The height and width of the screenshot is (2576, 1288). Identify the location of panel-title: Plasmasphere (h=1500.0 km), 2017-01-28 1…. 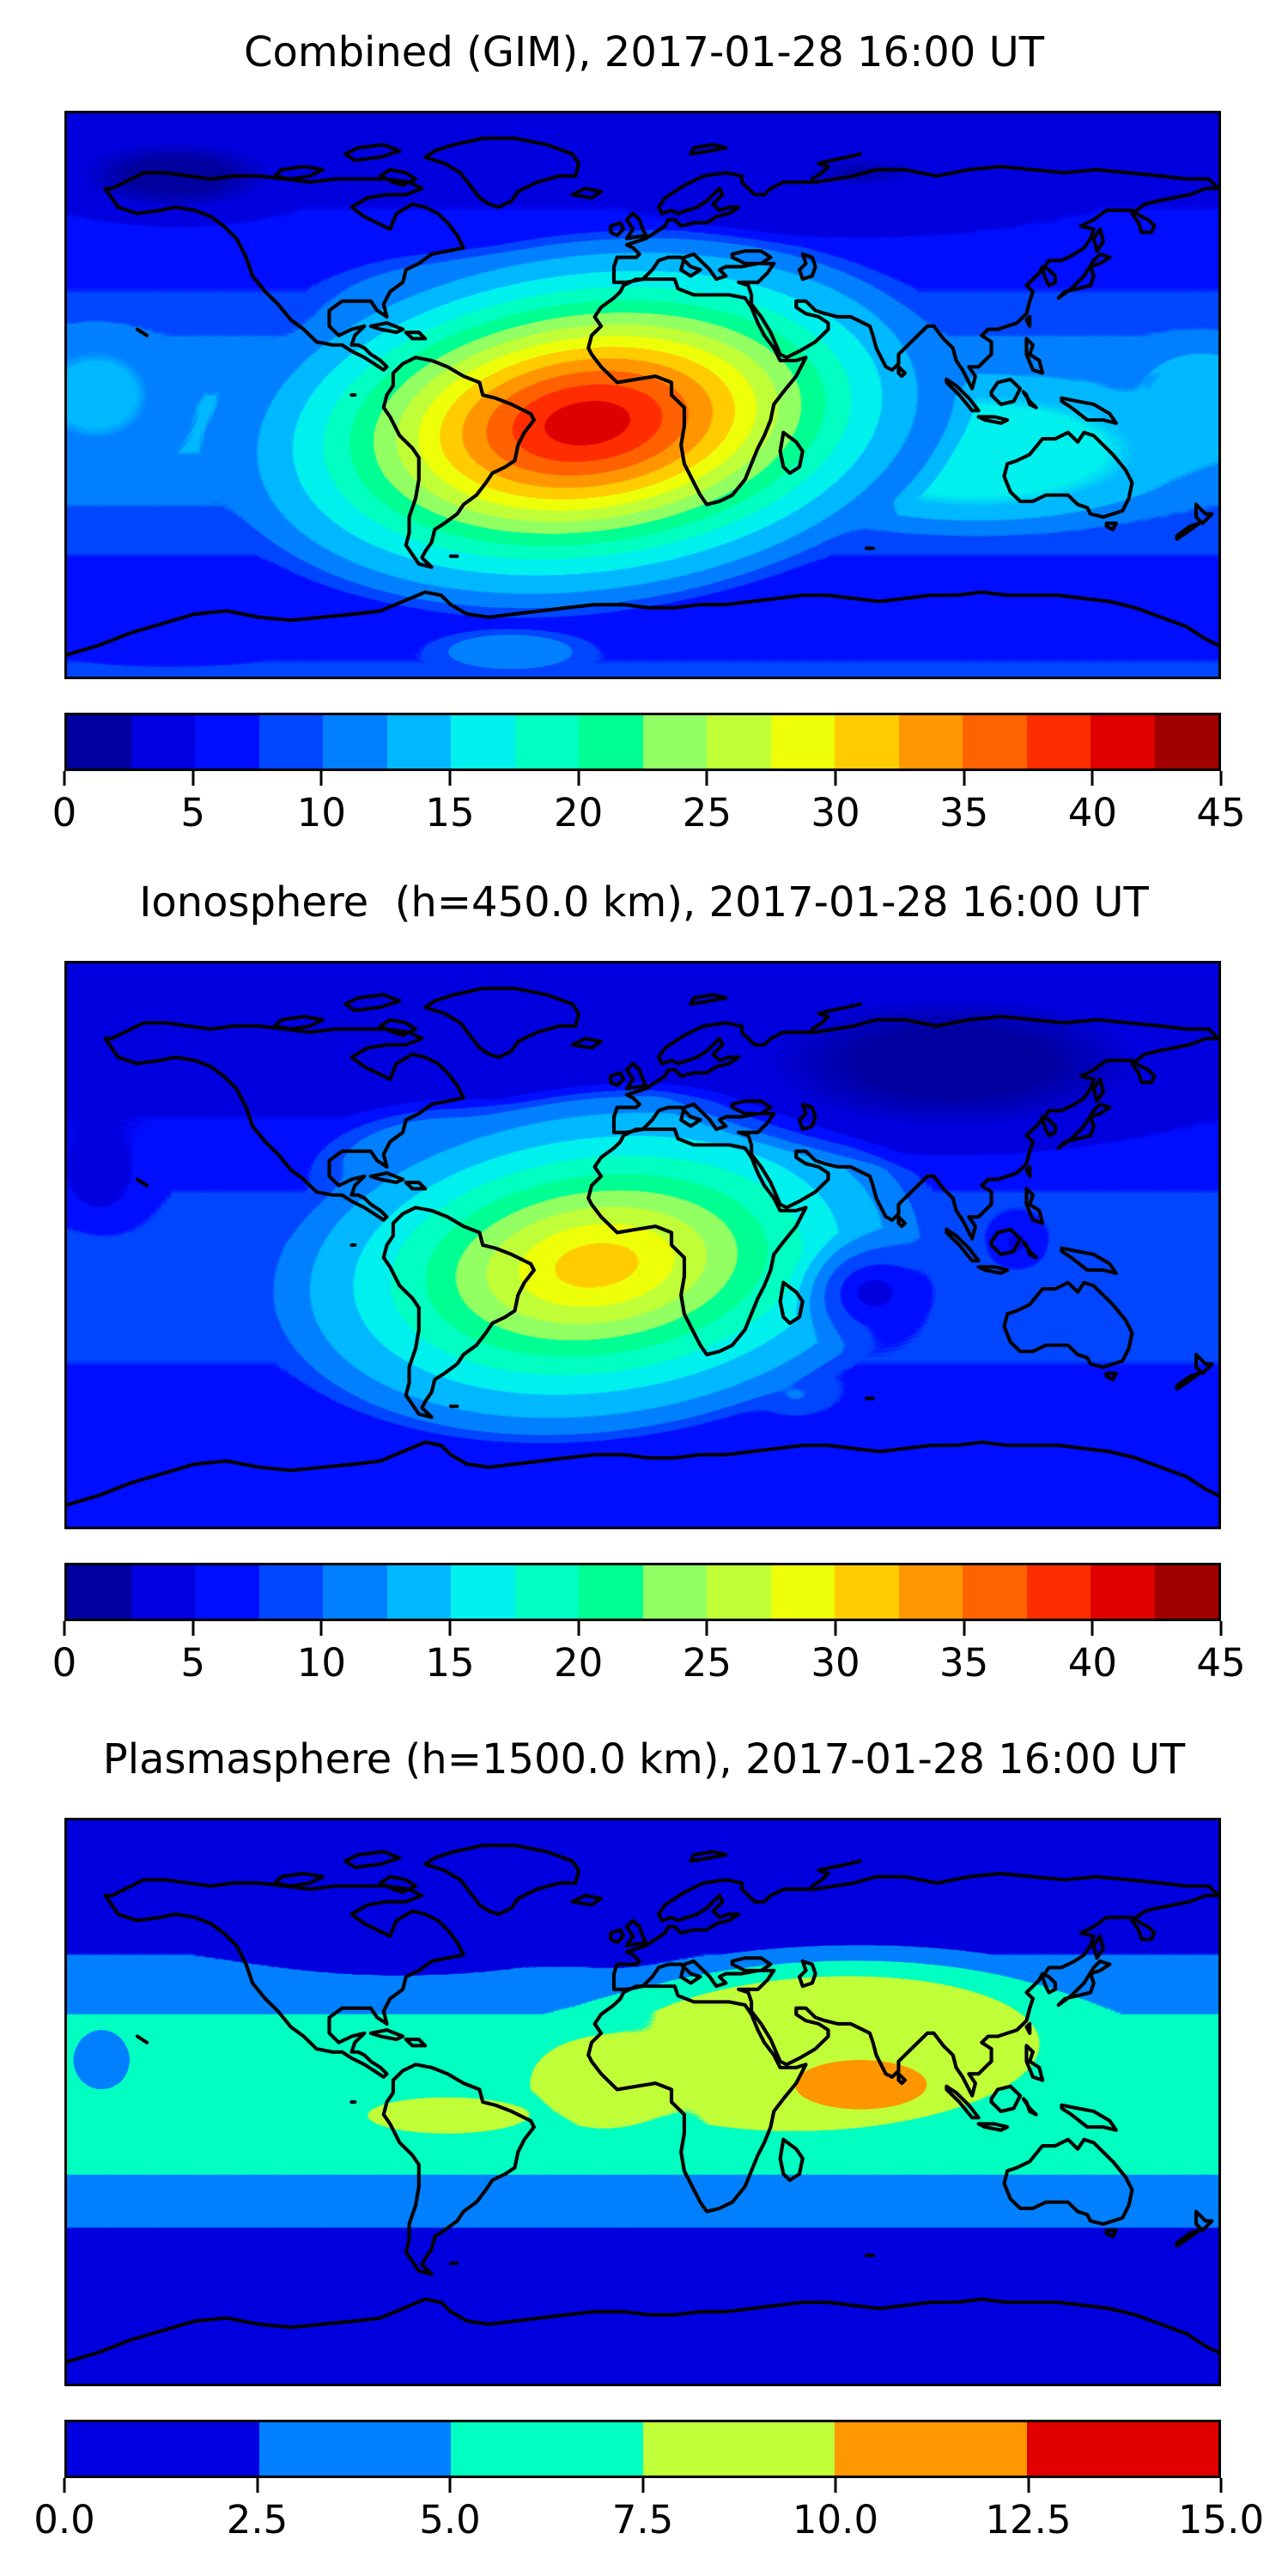
(644, 1759).